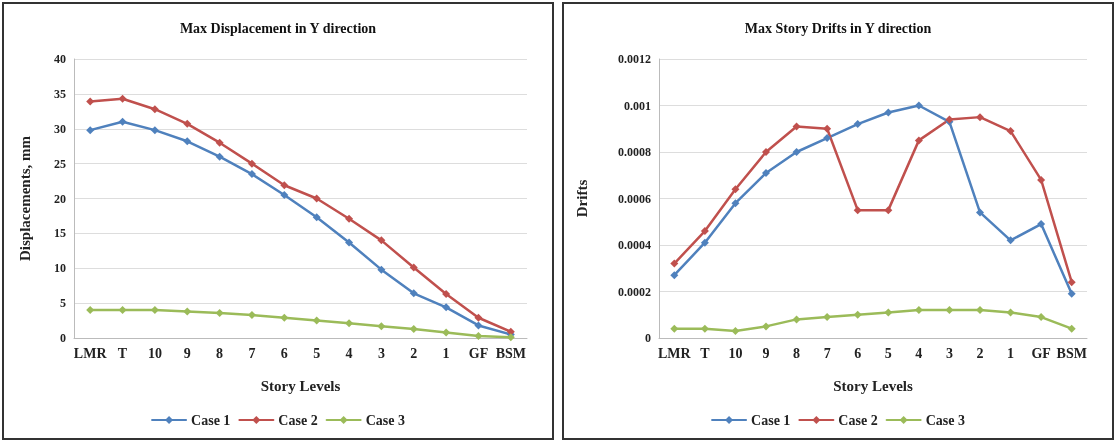  I want to click on y-tick-label: 0.0008, so click(634, 152).